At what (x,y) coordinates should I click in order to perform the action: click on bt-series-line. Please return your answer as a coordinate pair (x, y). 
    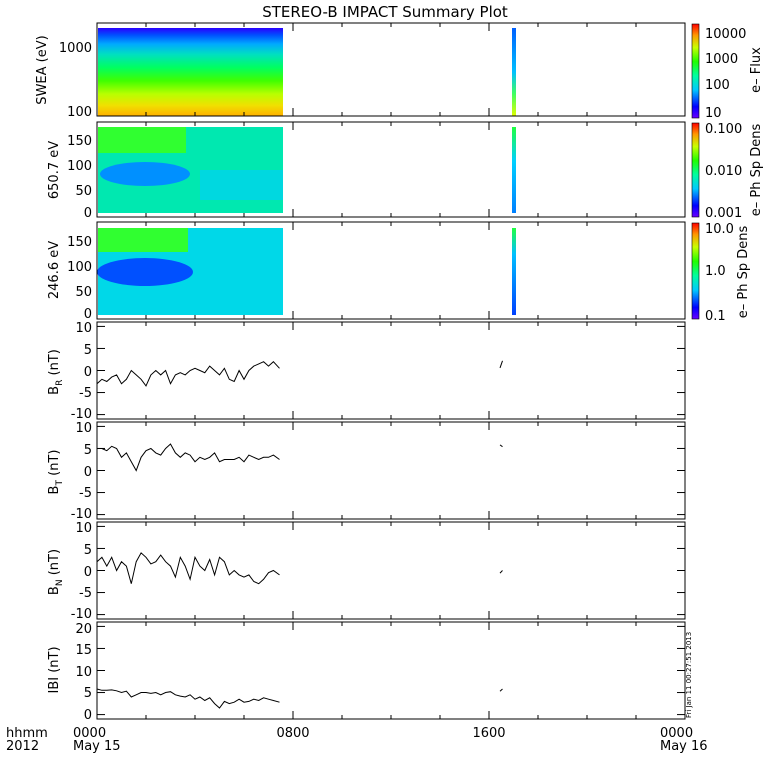
    Looking at the image, I should click on (188, 457).